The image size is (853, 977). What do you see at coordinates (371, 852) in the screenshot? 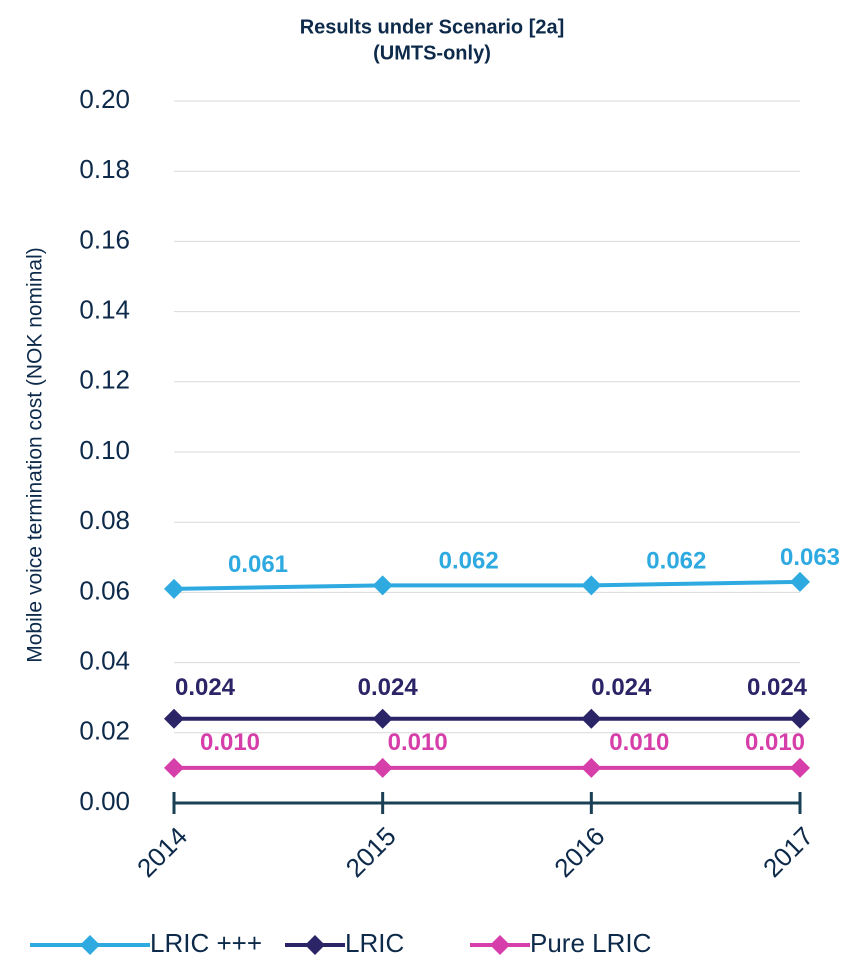
I see `x-tick-label: 2015` at bounding box center [371, 852].